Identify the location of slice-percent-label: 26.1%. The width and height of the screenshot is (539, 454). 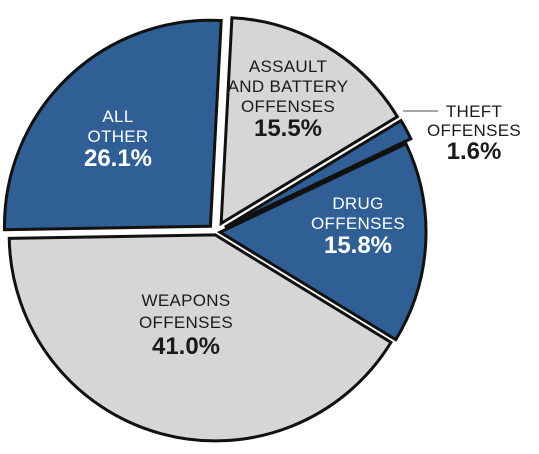
(118, 158).